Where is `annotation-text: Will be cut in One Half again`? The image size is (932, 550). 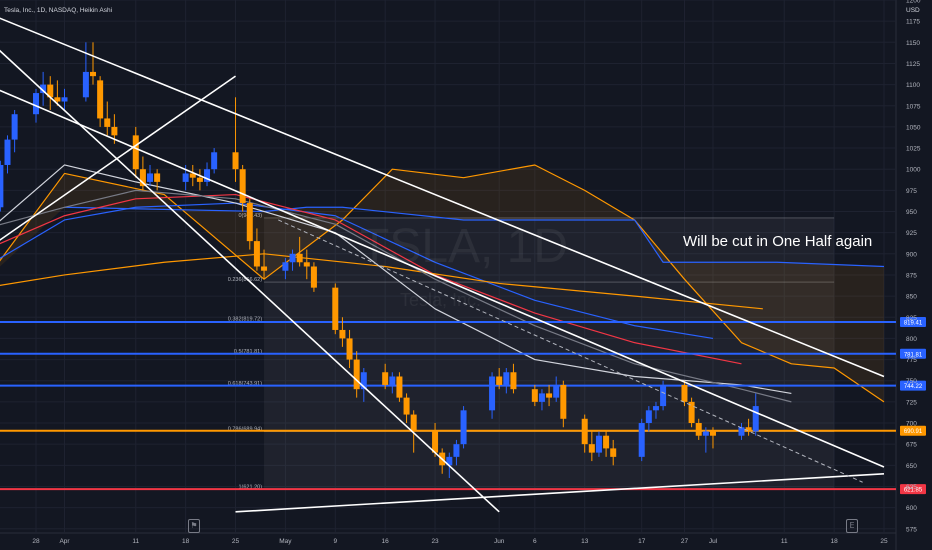
annotation-text: Will be cut in One Half again is located at coordinates (778, 241).